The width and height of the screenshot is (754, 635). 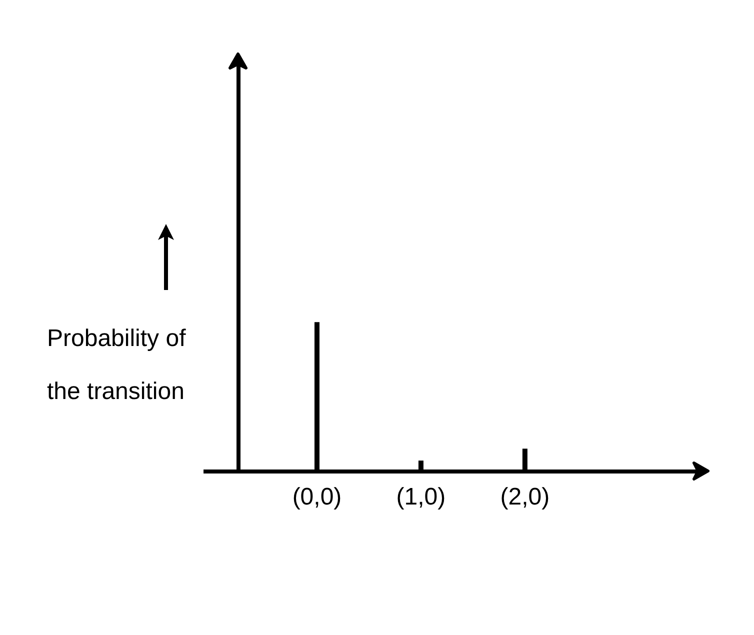 I want to click on x-tick-label: (1,0), so click(x=421, y=497).